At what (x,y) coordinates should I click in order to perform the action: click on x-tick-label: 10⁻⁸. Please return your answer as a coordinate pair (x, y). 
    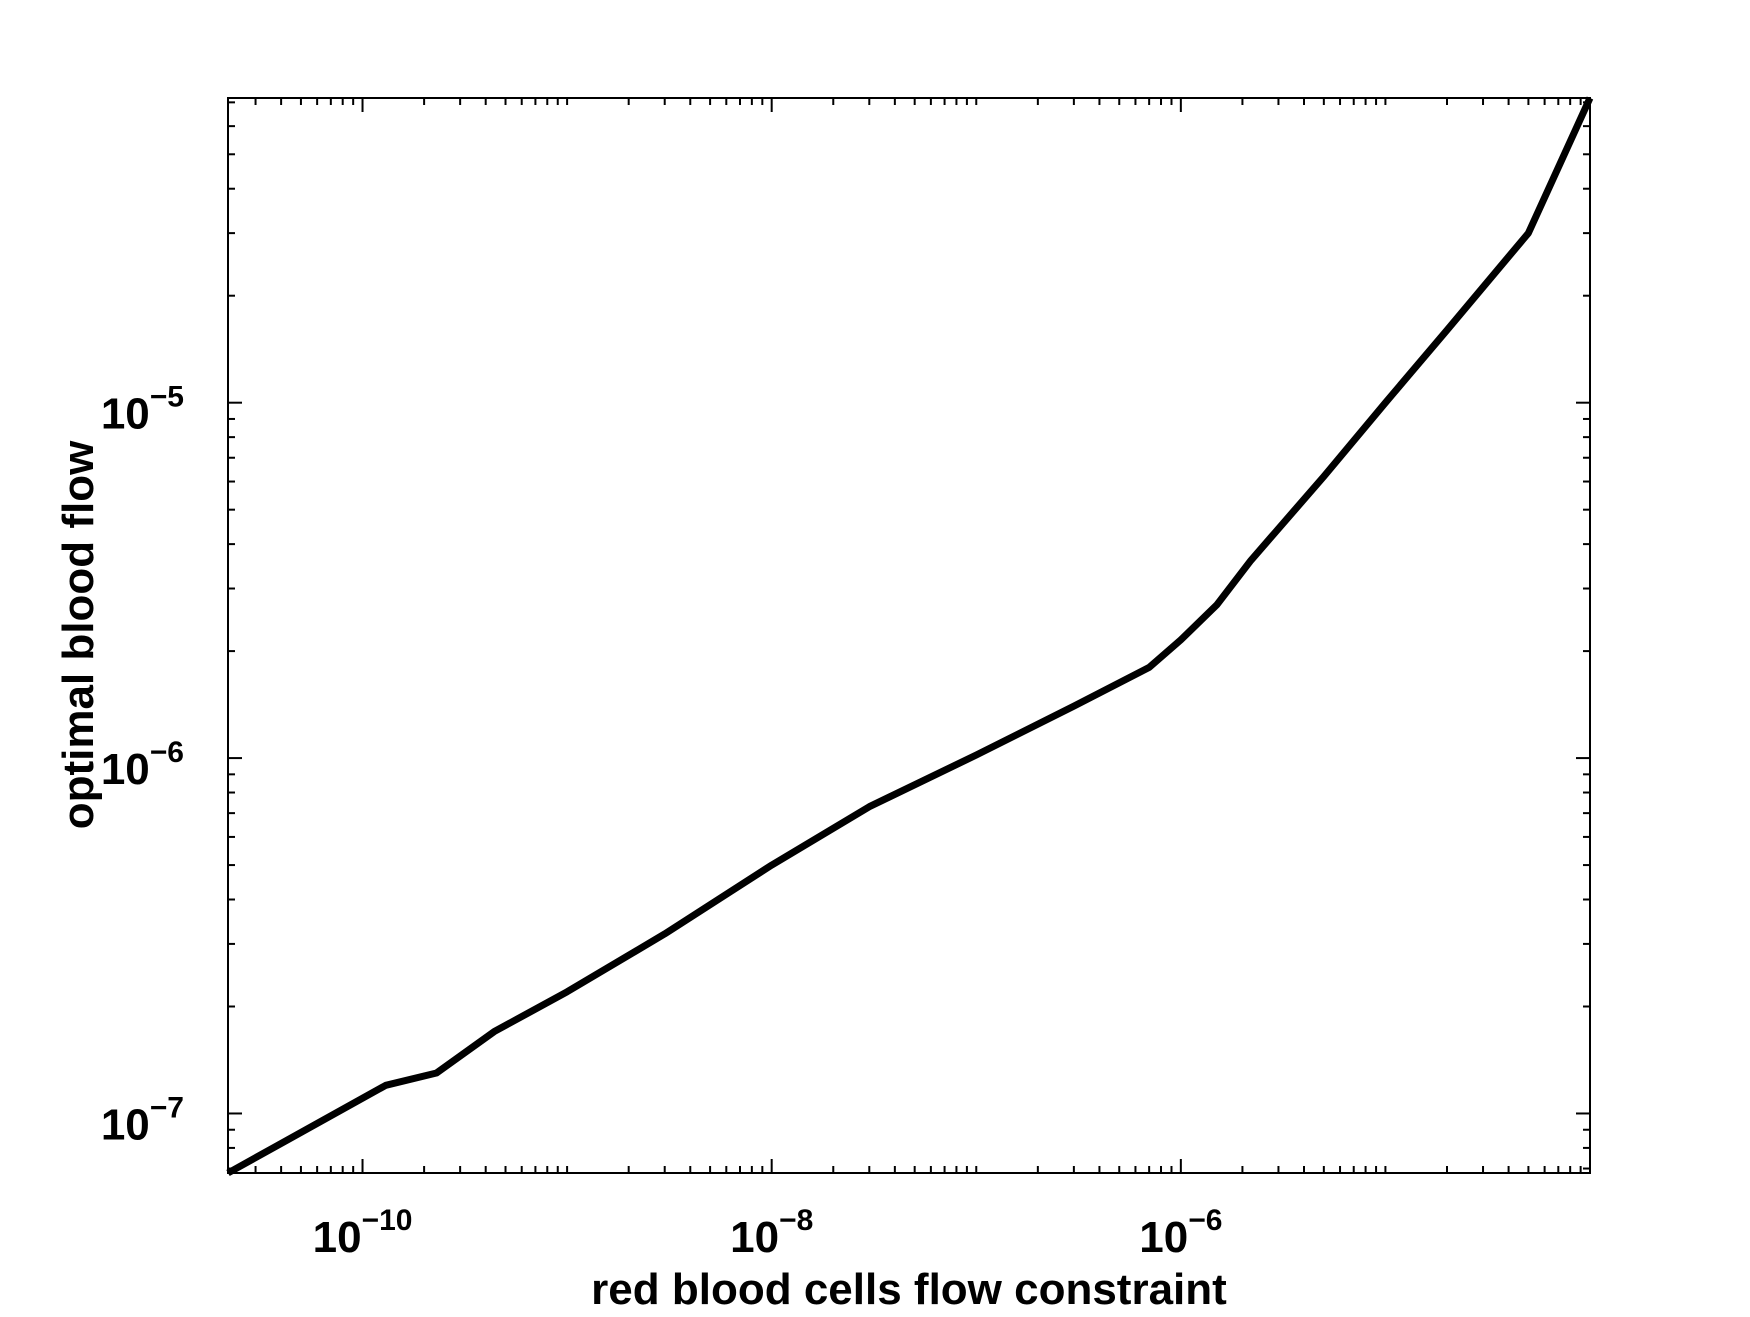
    Looking at the image, I should click on (771, 1233).